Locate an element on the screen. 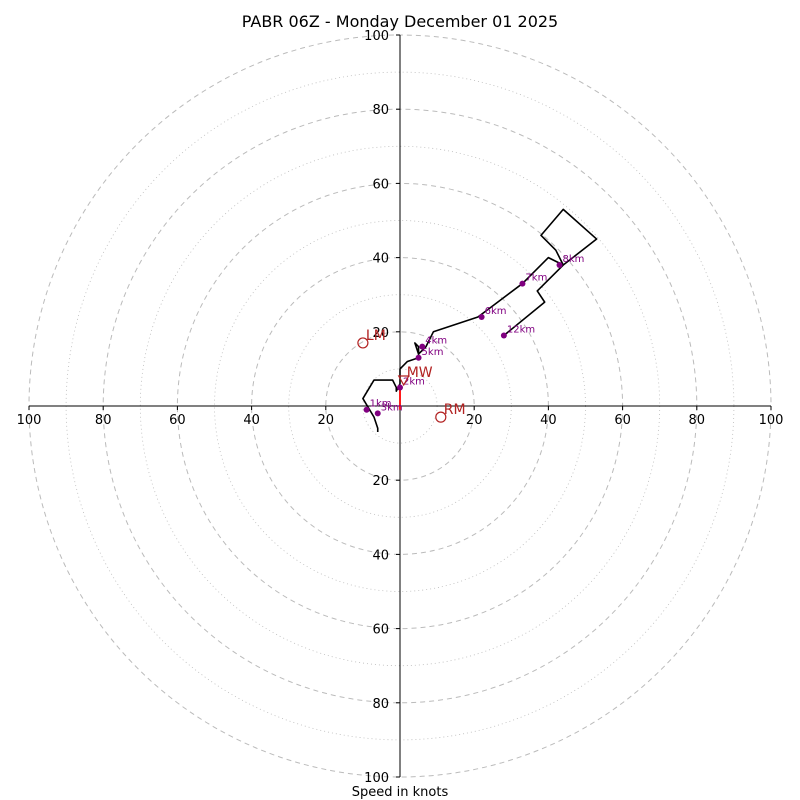 This screenshot has width=800, height=800. storm-motion-label-rm: RM is located at coordinates (455, 410).